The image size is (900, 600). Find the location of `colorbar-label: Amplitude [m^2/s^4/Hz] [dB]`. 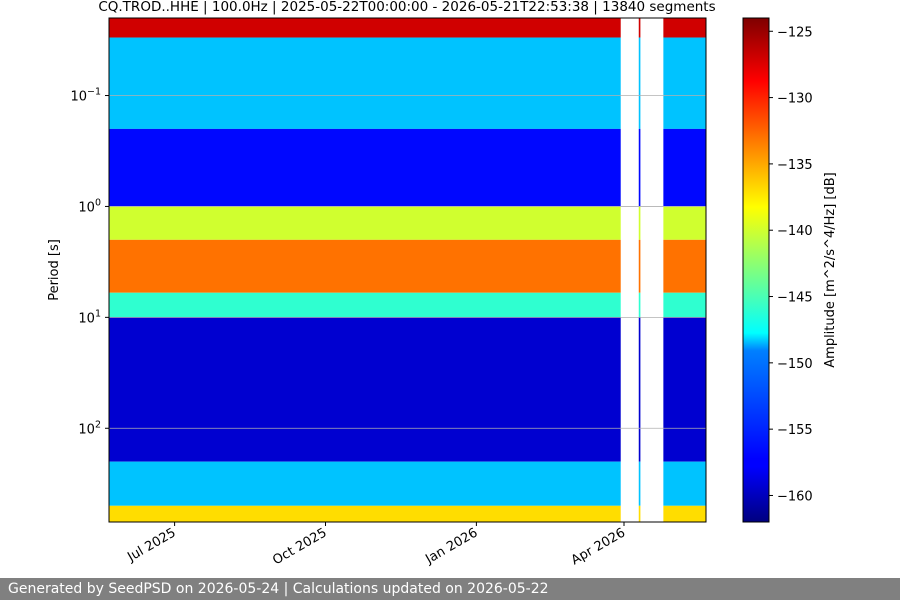

colorbar-label: Amplitude [m^2/s^4/Hz] [dB] is located at coordinates (830, 269).